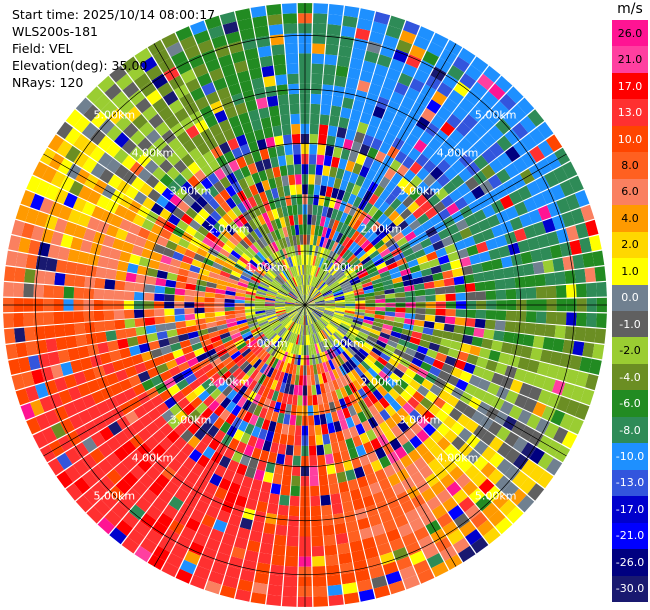 Image resolution: width=650 pixels, height=610 pixels. I want to click on colorbar-tick-label: -30.0, so click(630, 589).